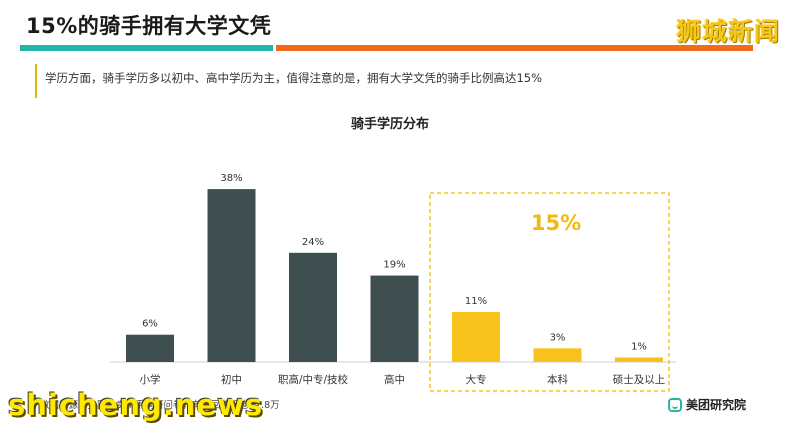 The width and height of the screenshot is (796, 424). Describe the element at coordinates (556, 223) in the screenshot. I see `highlight-total-label: 15%` at that location.